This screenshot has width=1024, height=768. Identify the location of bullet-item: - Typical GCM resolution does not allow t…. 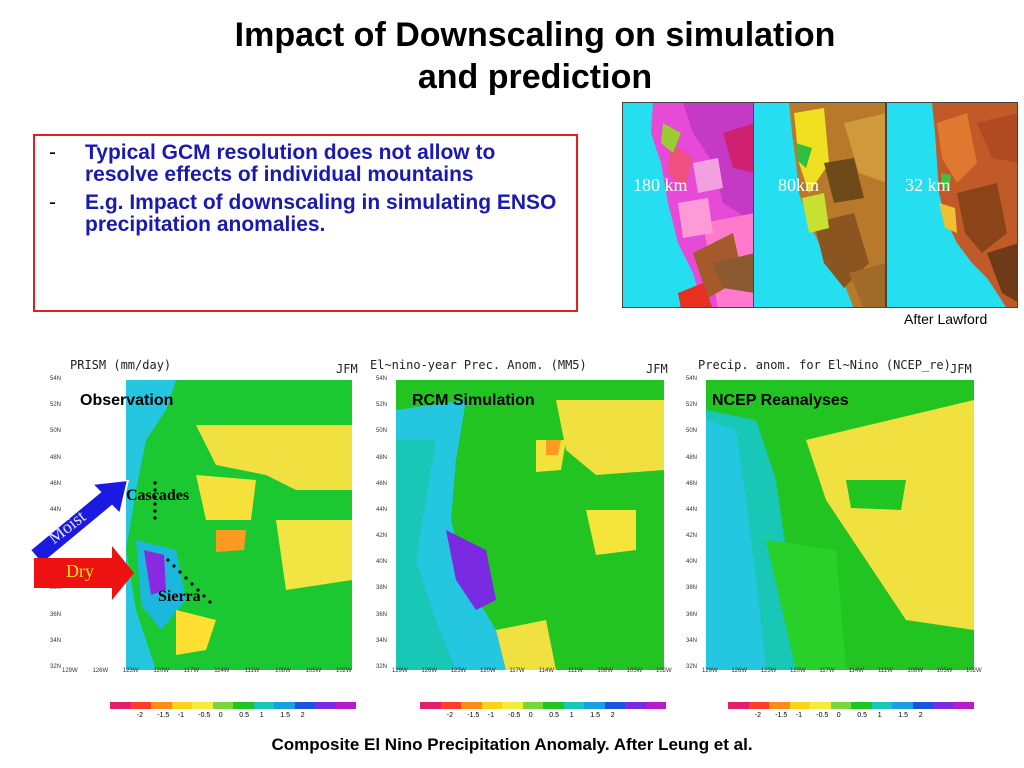
(306, 164).